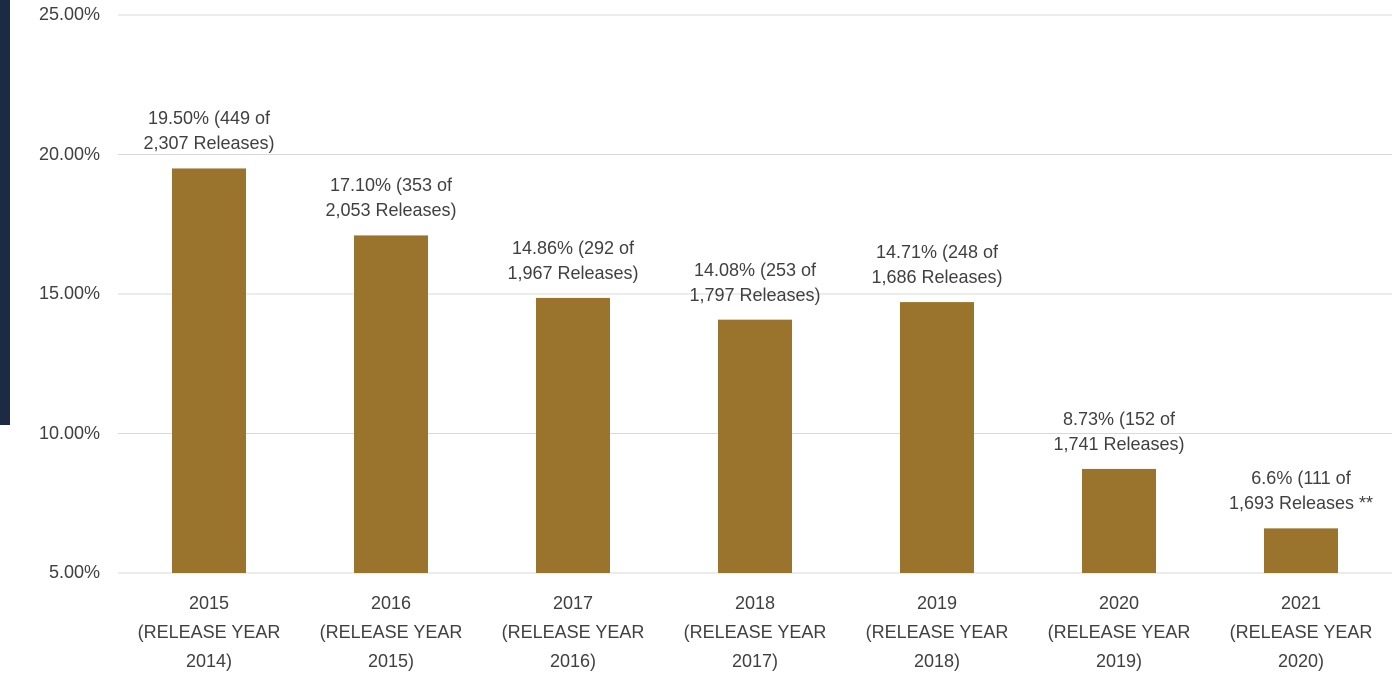 This screenshot has width=1392, height=677. Describe the element at coordinates (209, 131) in the screenshot. I see `data-label: 19.50% (449 of 2,307 Releases)` at that location.